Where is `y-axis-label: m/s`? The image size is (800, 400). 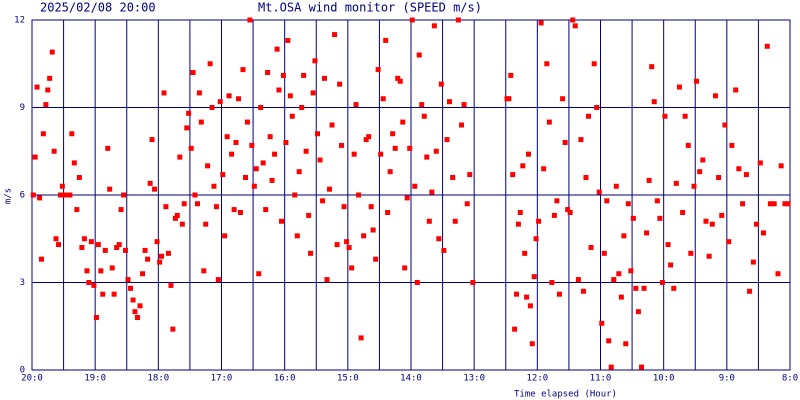
y-axis-label: m/s is located at coordinates (9, 196).